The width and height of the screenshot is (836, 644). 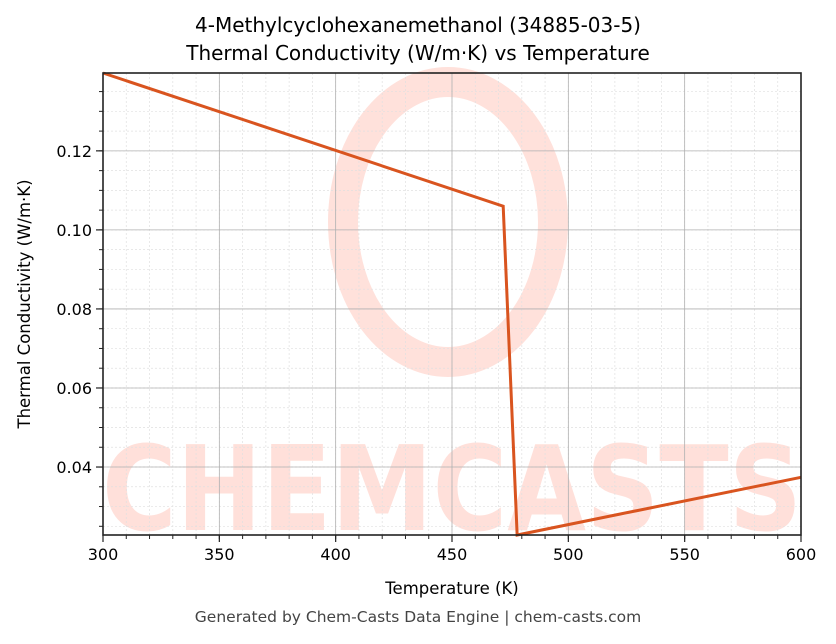 What do you see at coordinates (684, 554) in the screenshot?
I see `x-tick-label: 550` at bounding box center [684, 554].